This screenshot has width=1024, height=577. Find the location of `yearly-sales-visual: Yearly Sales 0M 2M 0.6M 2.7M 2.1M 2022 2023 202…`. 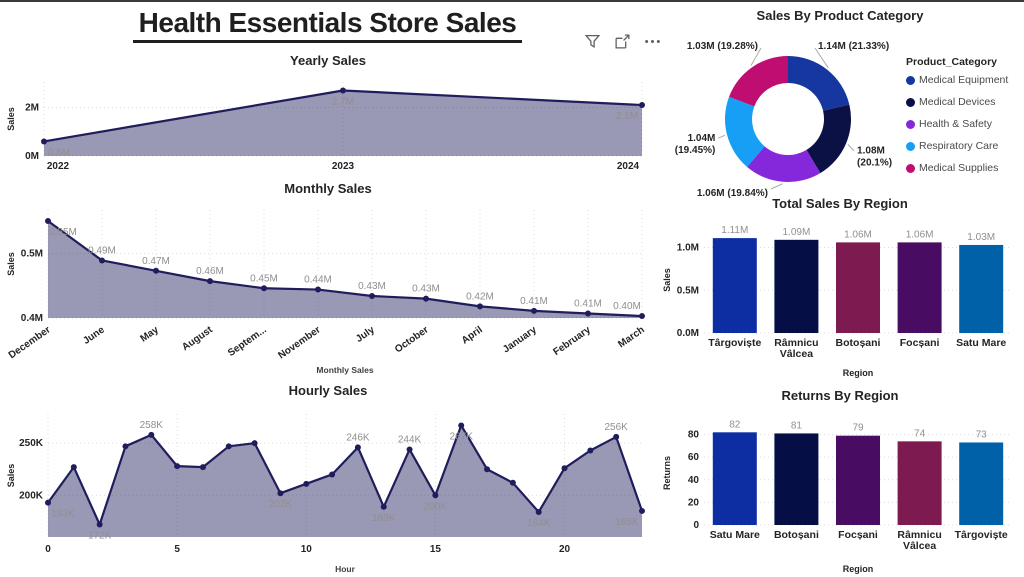

yearly-sales-visual: Yearly Sales 0M 2M 0.6M 2.7M 2.1M 2022 2023 202… is located at coordinates (328, 114).